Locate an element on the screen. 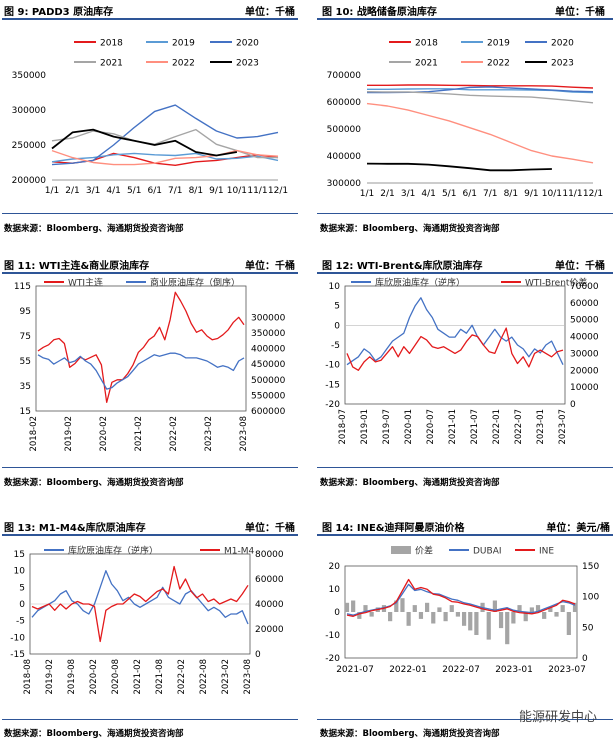  panel-3-unit: 单位：千桶 is located at coordinates (270, 266).